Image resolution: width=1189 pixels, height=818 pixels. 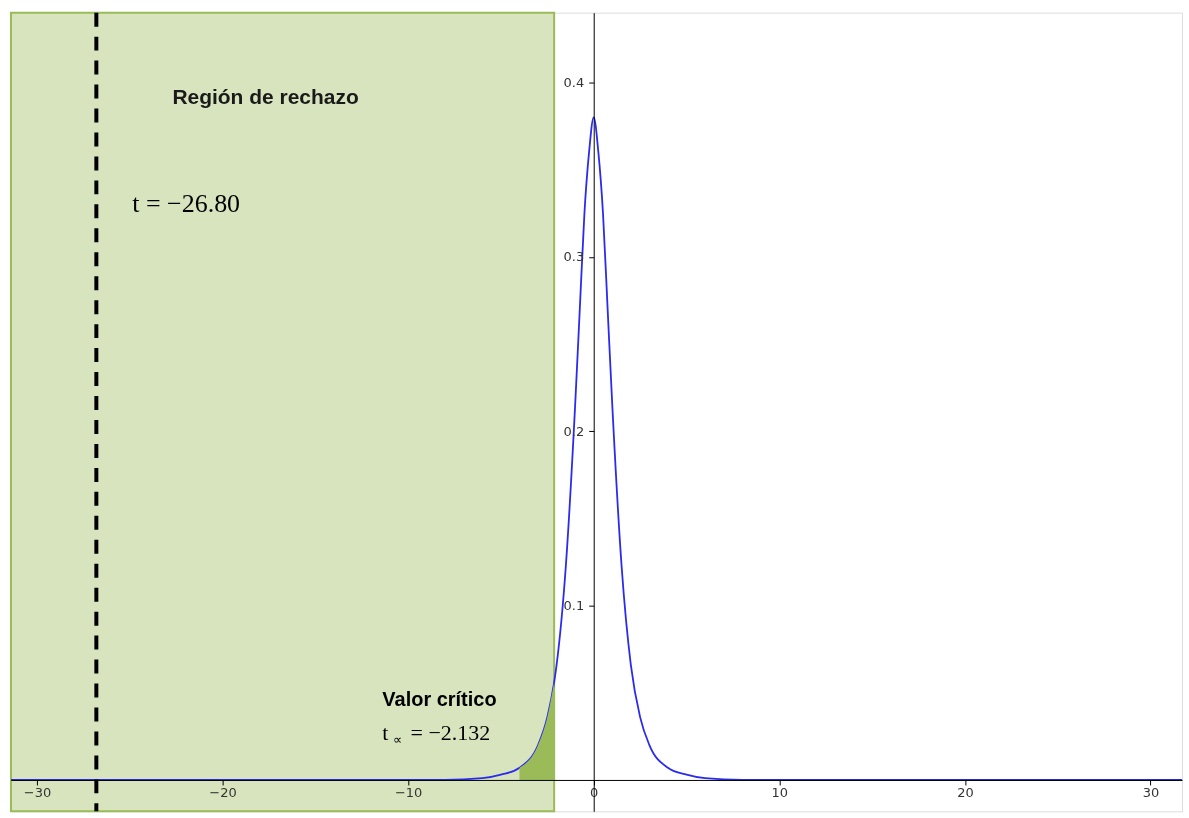 I want to click on x-tick-label: −20, so click(x=223, y=793).